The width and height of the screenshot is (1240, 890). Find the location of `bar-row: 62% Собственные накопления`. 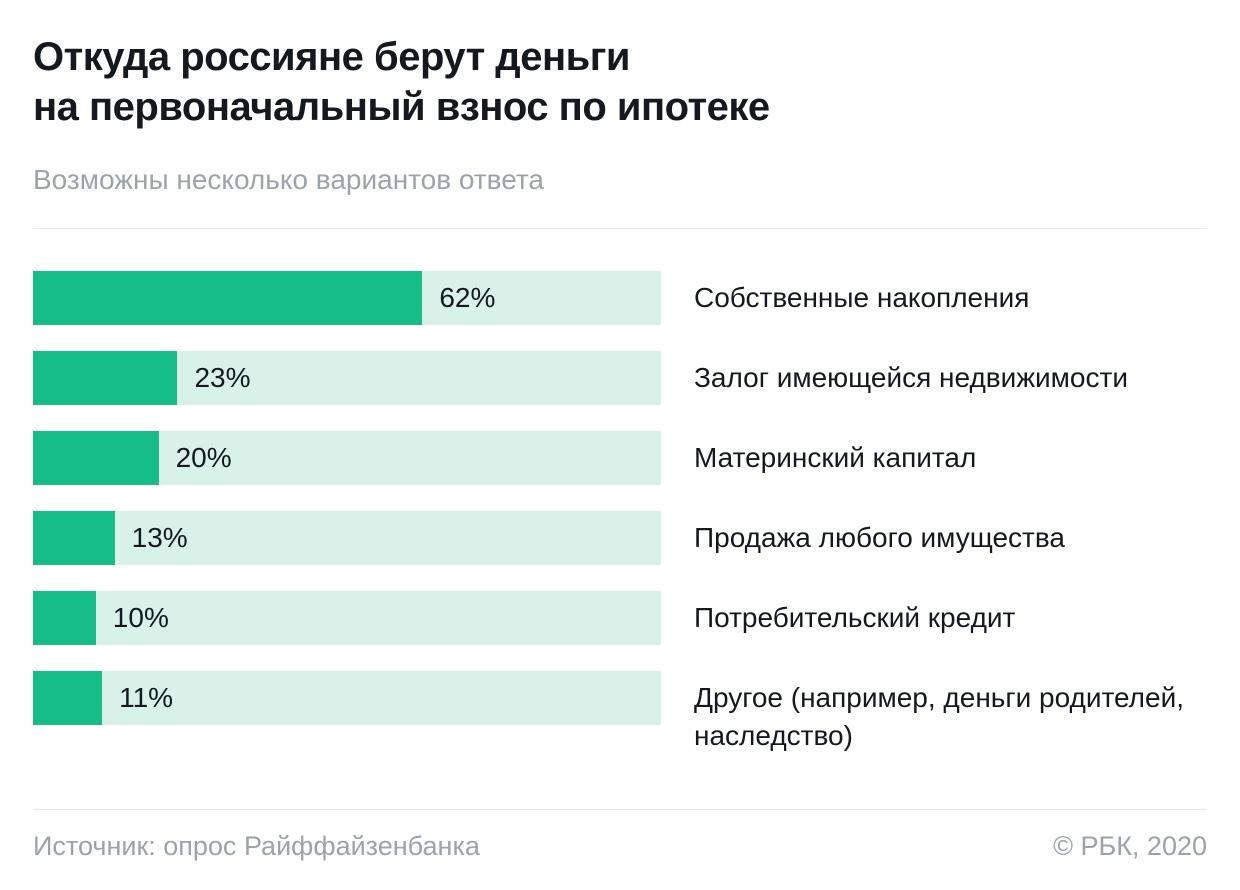

bar-row: 62% Собственные накопления is located at coordinates (620, 298).